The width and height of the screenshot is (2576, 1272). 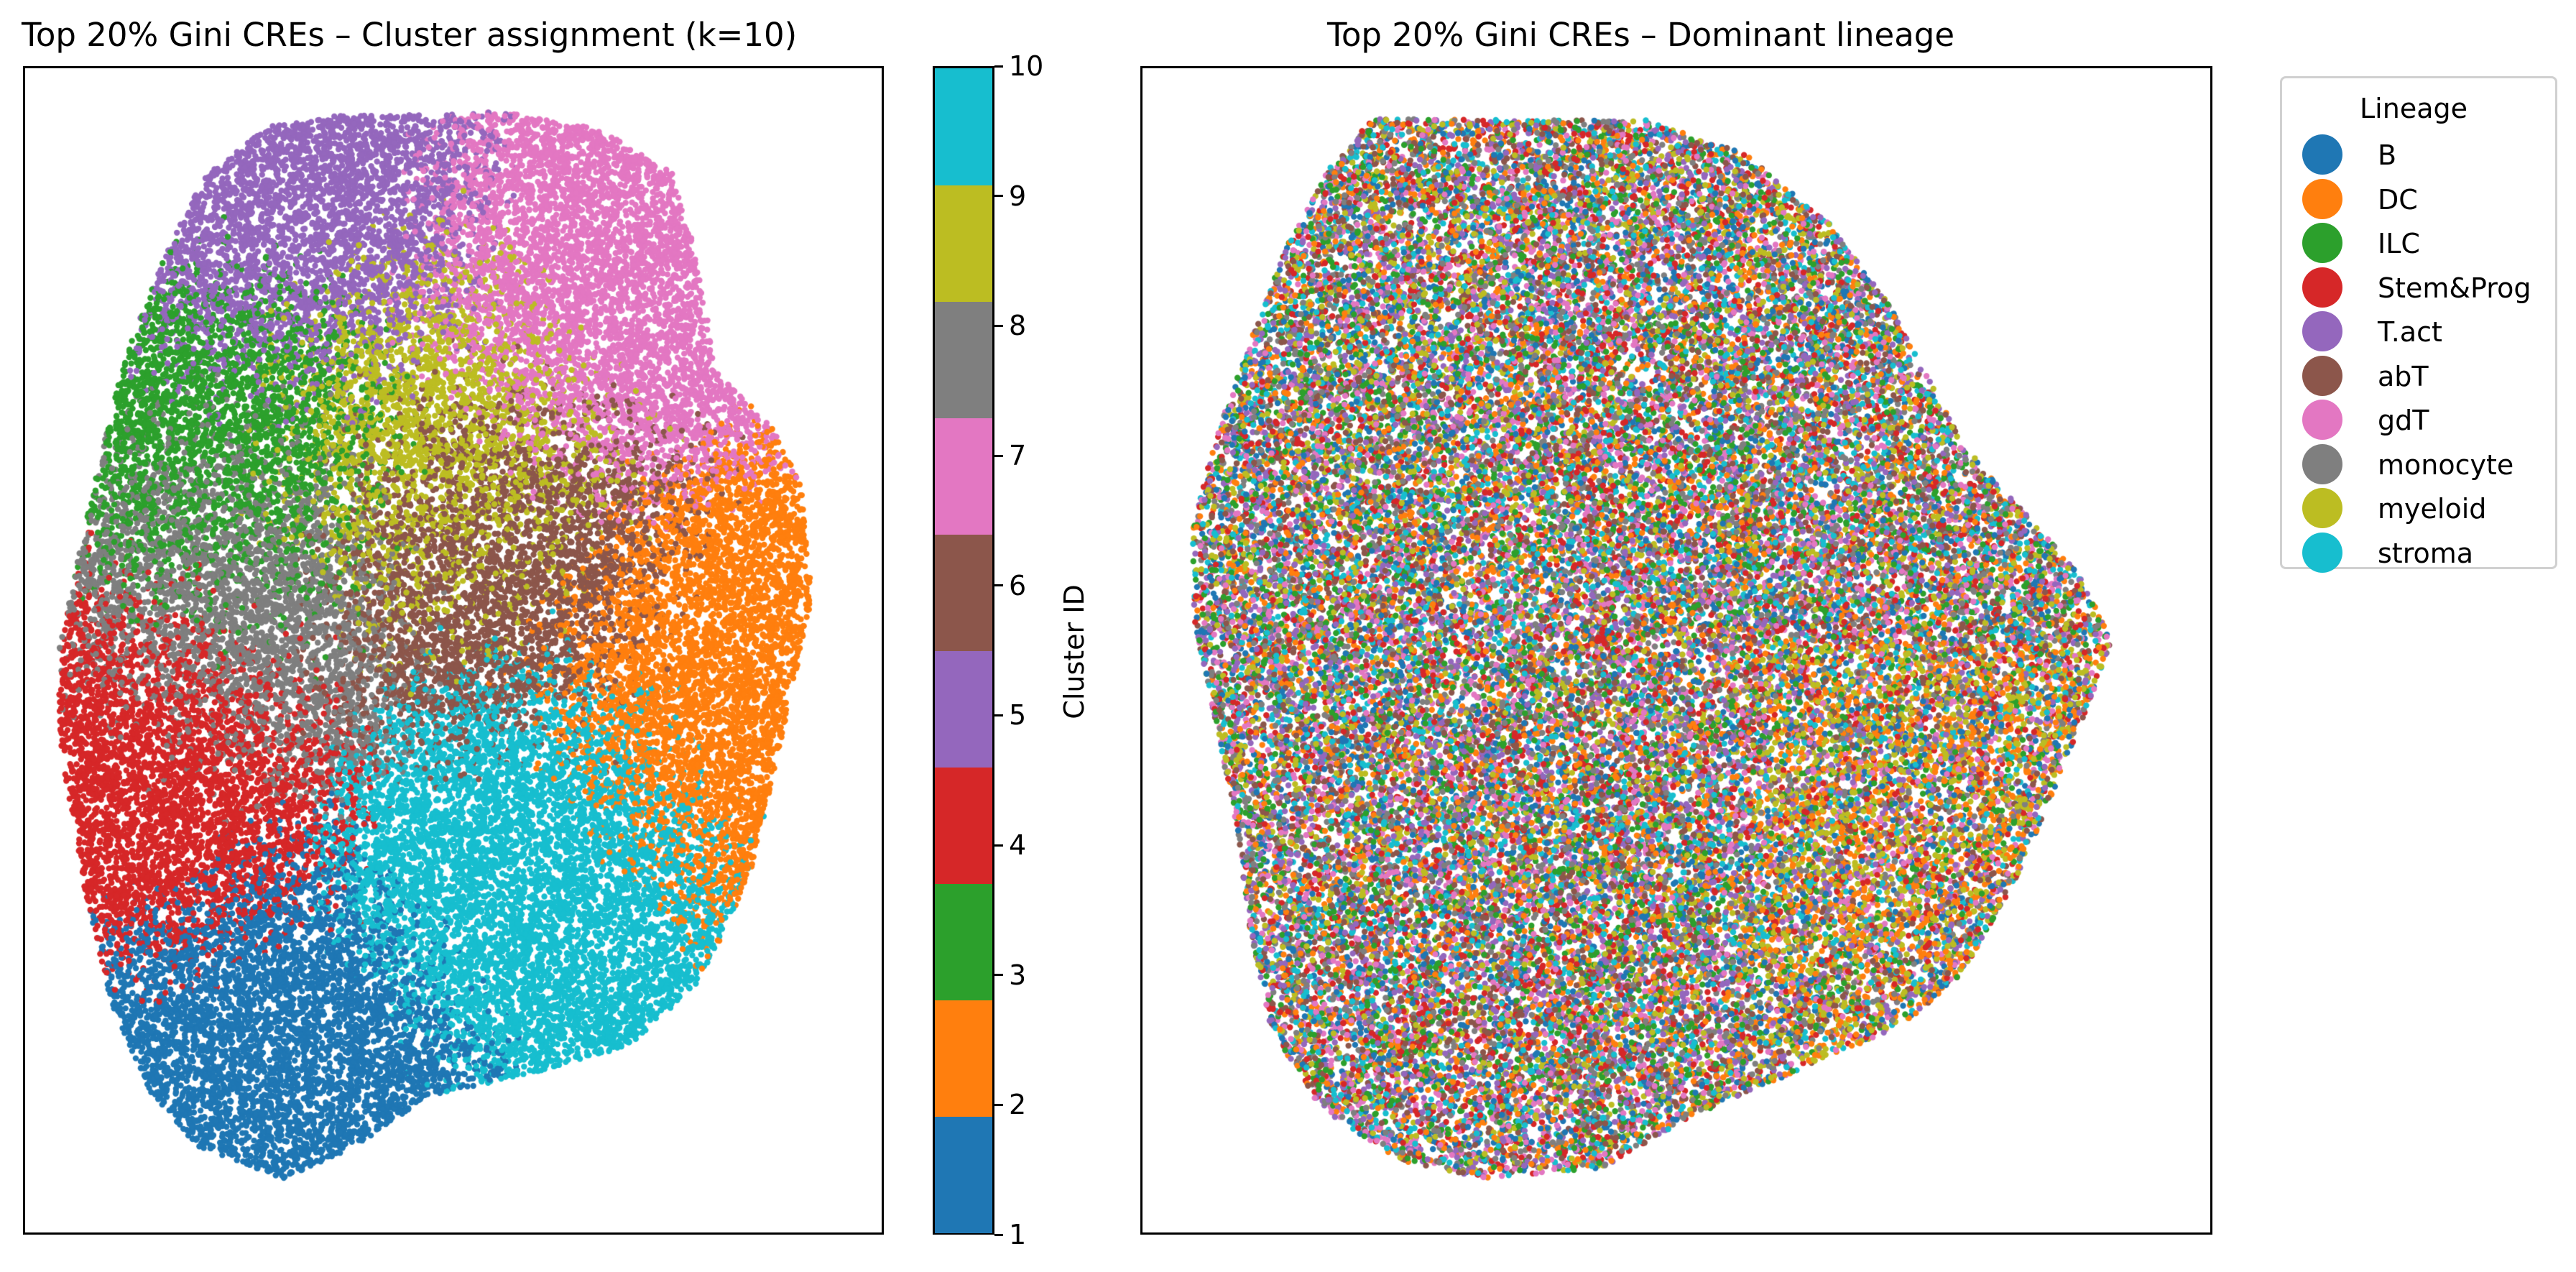 I want to click on legend-item: gdT, so click(x=2418, y=419).